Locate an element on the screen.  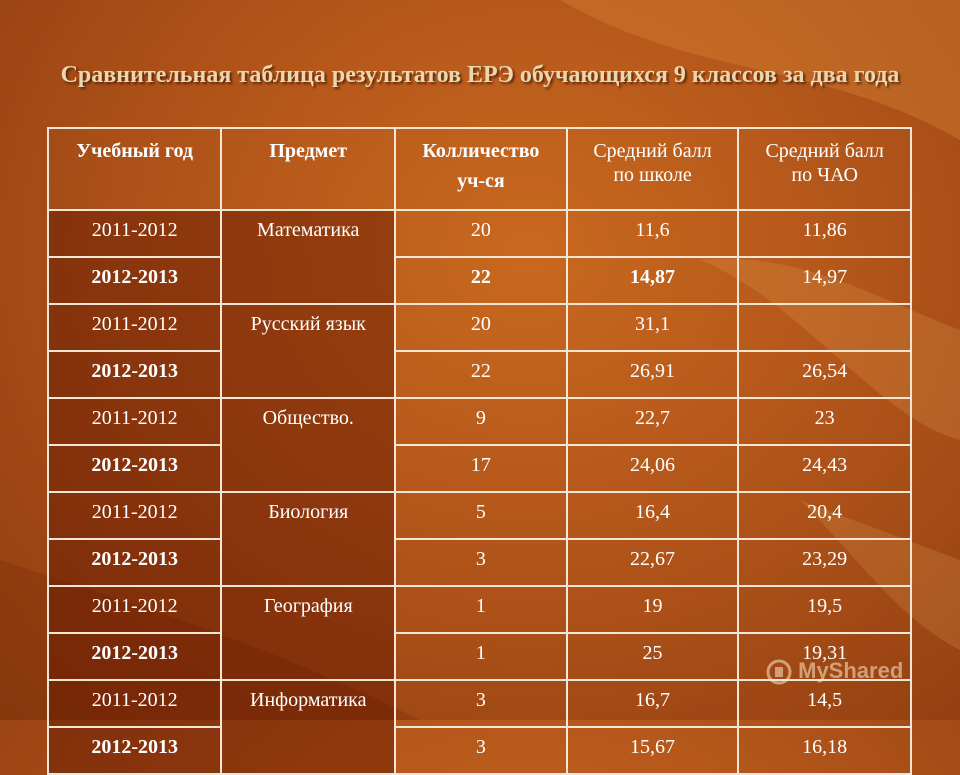
count-cell: 17 is located at coordinates (481, 468).